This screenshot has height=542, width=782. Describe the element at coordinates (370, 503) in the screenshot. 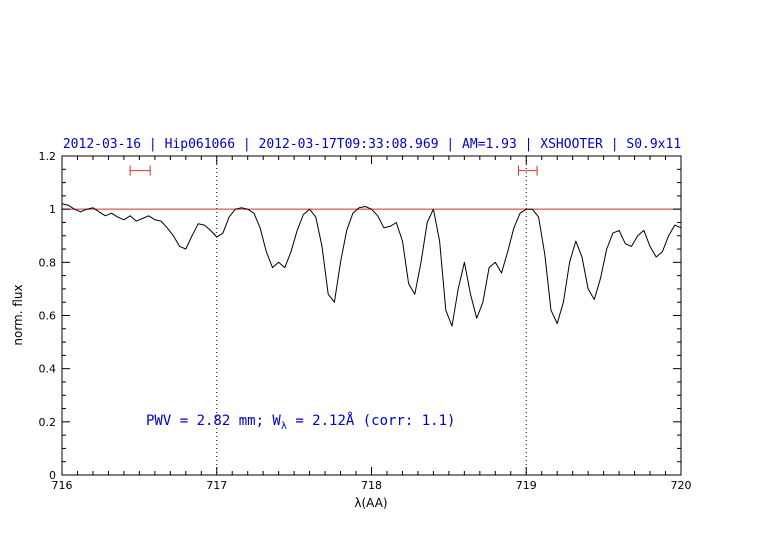

I see `x-axis-title: λ(AA)` at that location.